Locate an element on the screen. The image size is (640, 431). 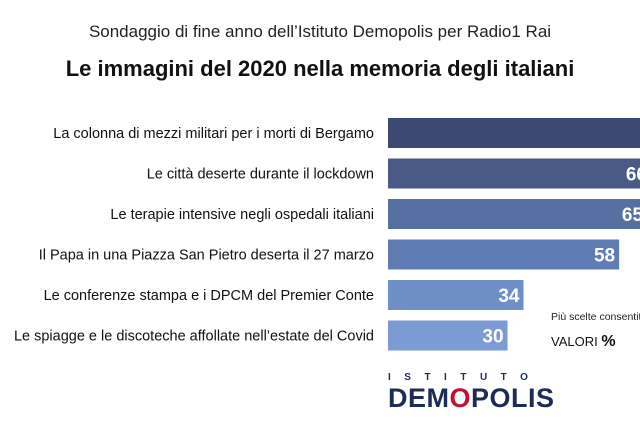
logo-main-accent: O is located at coordinates (460, 398).